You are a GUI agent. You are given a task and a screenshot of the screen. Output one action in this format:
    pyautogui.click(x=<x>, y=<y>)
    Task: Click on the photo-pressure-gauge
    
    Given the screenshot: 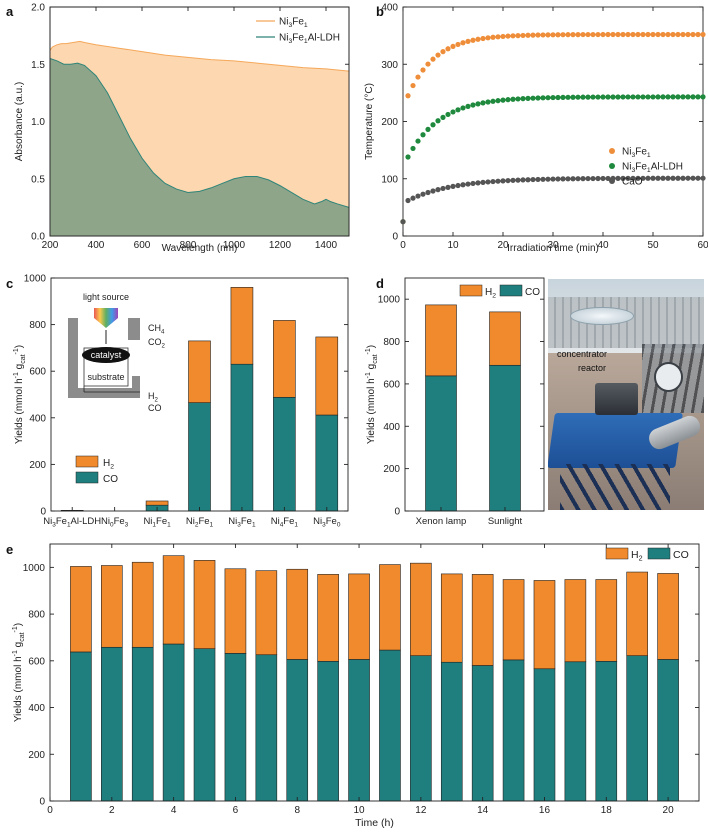 What is the action you would take?
    pyautogui.click(x=669, y=377)
    